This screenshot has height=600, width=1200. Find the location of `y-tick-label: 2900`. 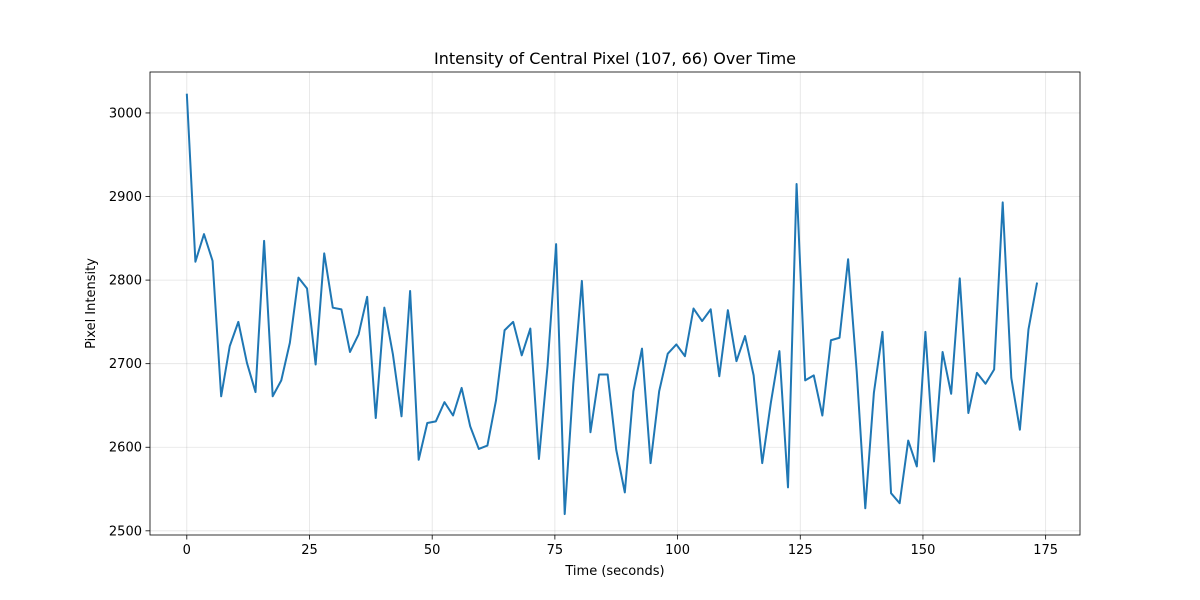

y-tick-label: 2900 is located at coordinates (125, 197).